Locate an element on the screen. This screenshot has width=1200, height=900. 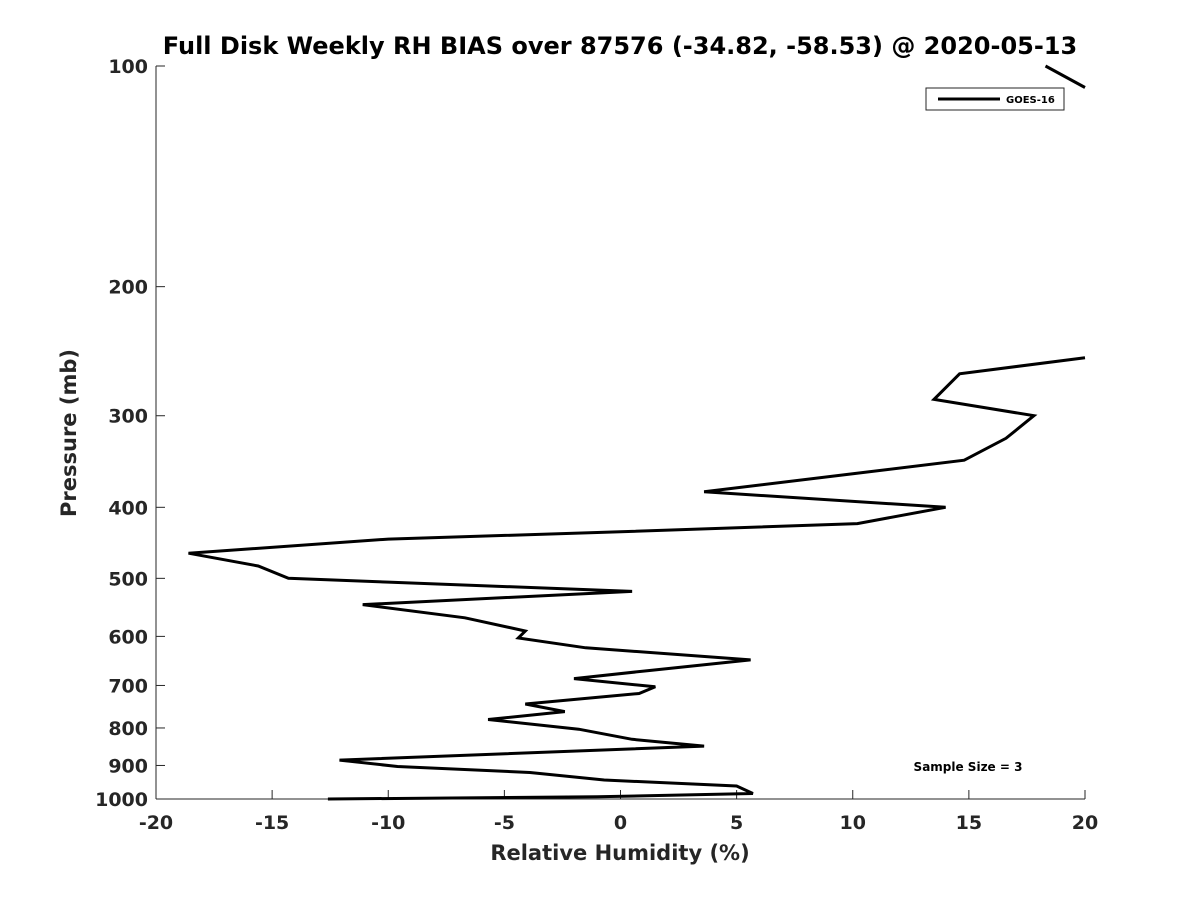
y-tick-label: 600 is located at coordinates (128, 637).